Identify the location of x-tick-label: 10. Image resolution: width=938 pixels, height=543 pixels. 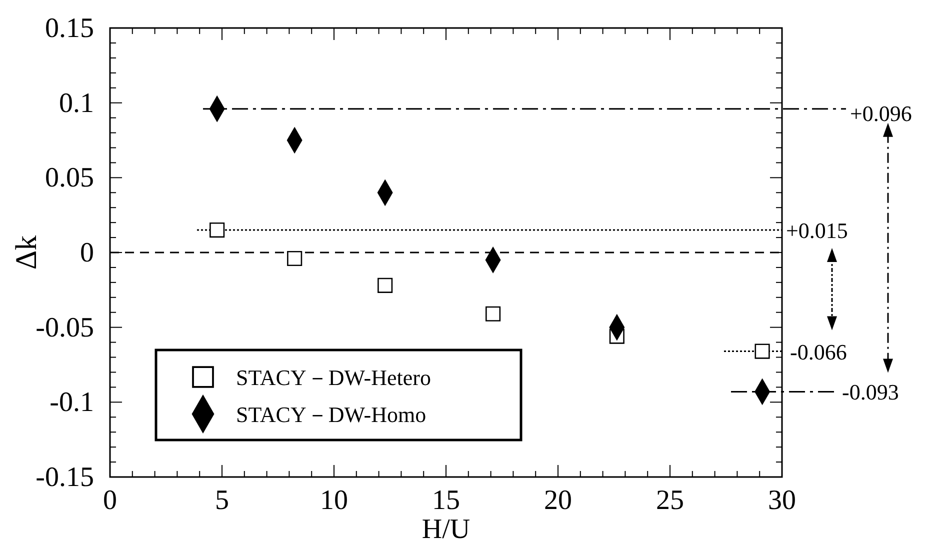
(334, 500).